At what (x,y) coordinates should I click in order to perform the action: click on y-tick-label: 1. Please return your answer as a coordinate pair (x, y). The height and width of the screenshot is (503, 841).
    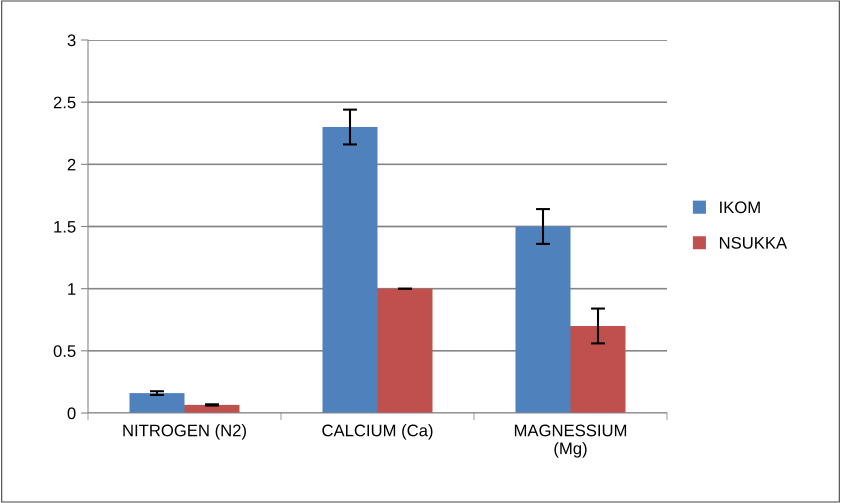
    Looking at the image, I should click on (72, 289).